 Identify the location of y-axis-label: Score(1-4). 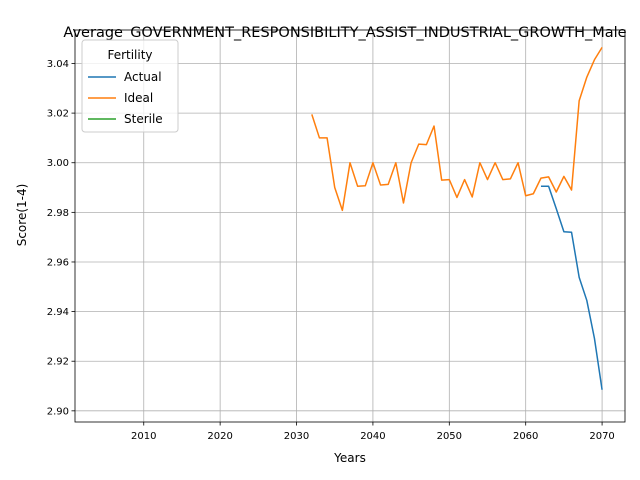
(22, 215).